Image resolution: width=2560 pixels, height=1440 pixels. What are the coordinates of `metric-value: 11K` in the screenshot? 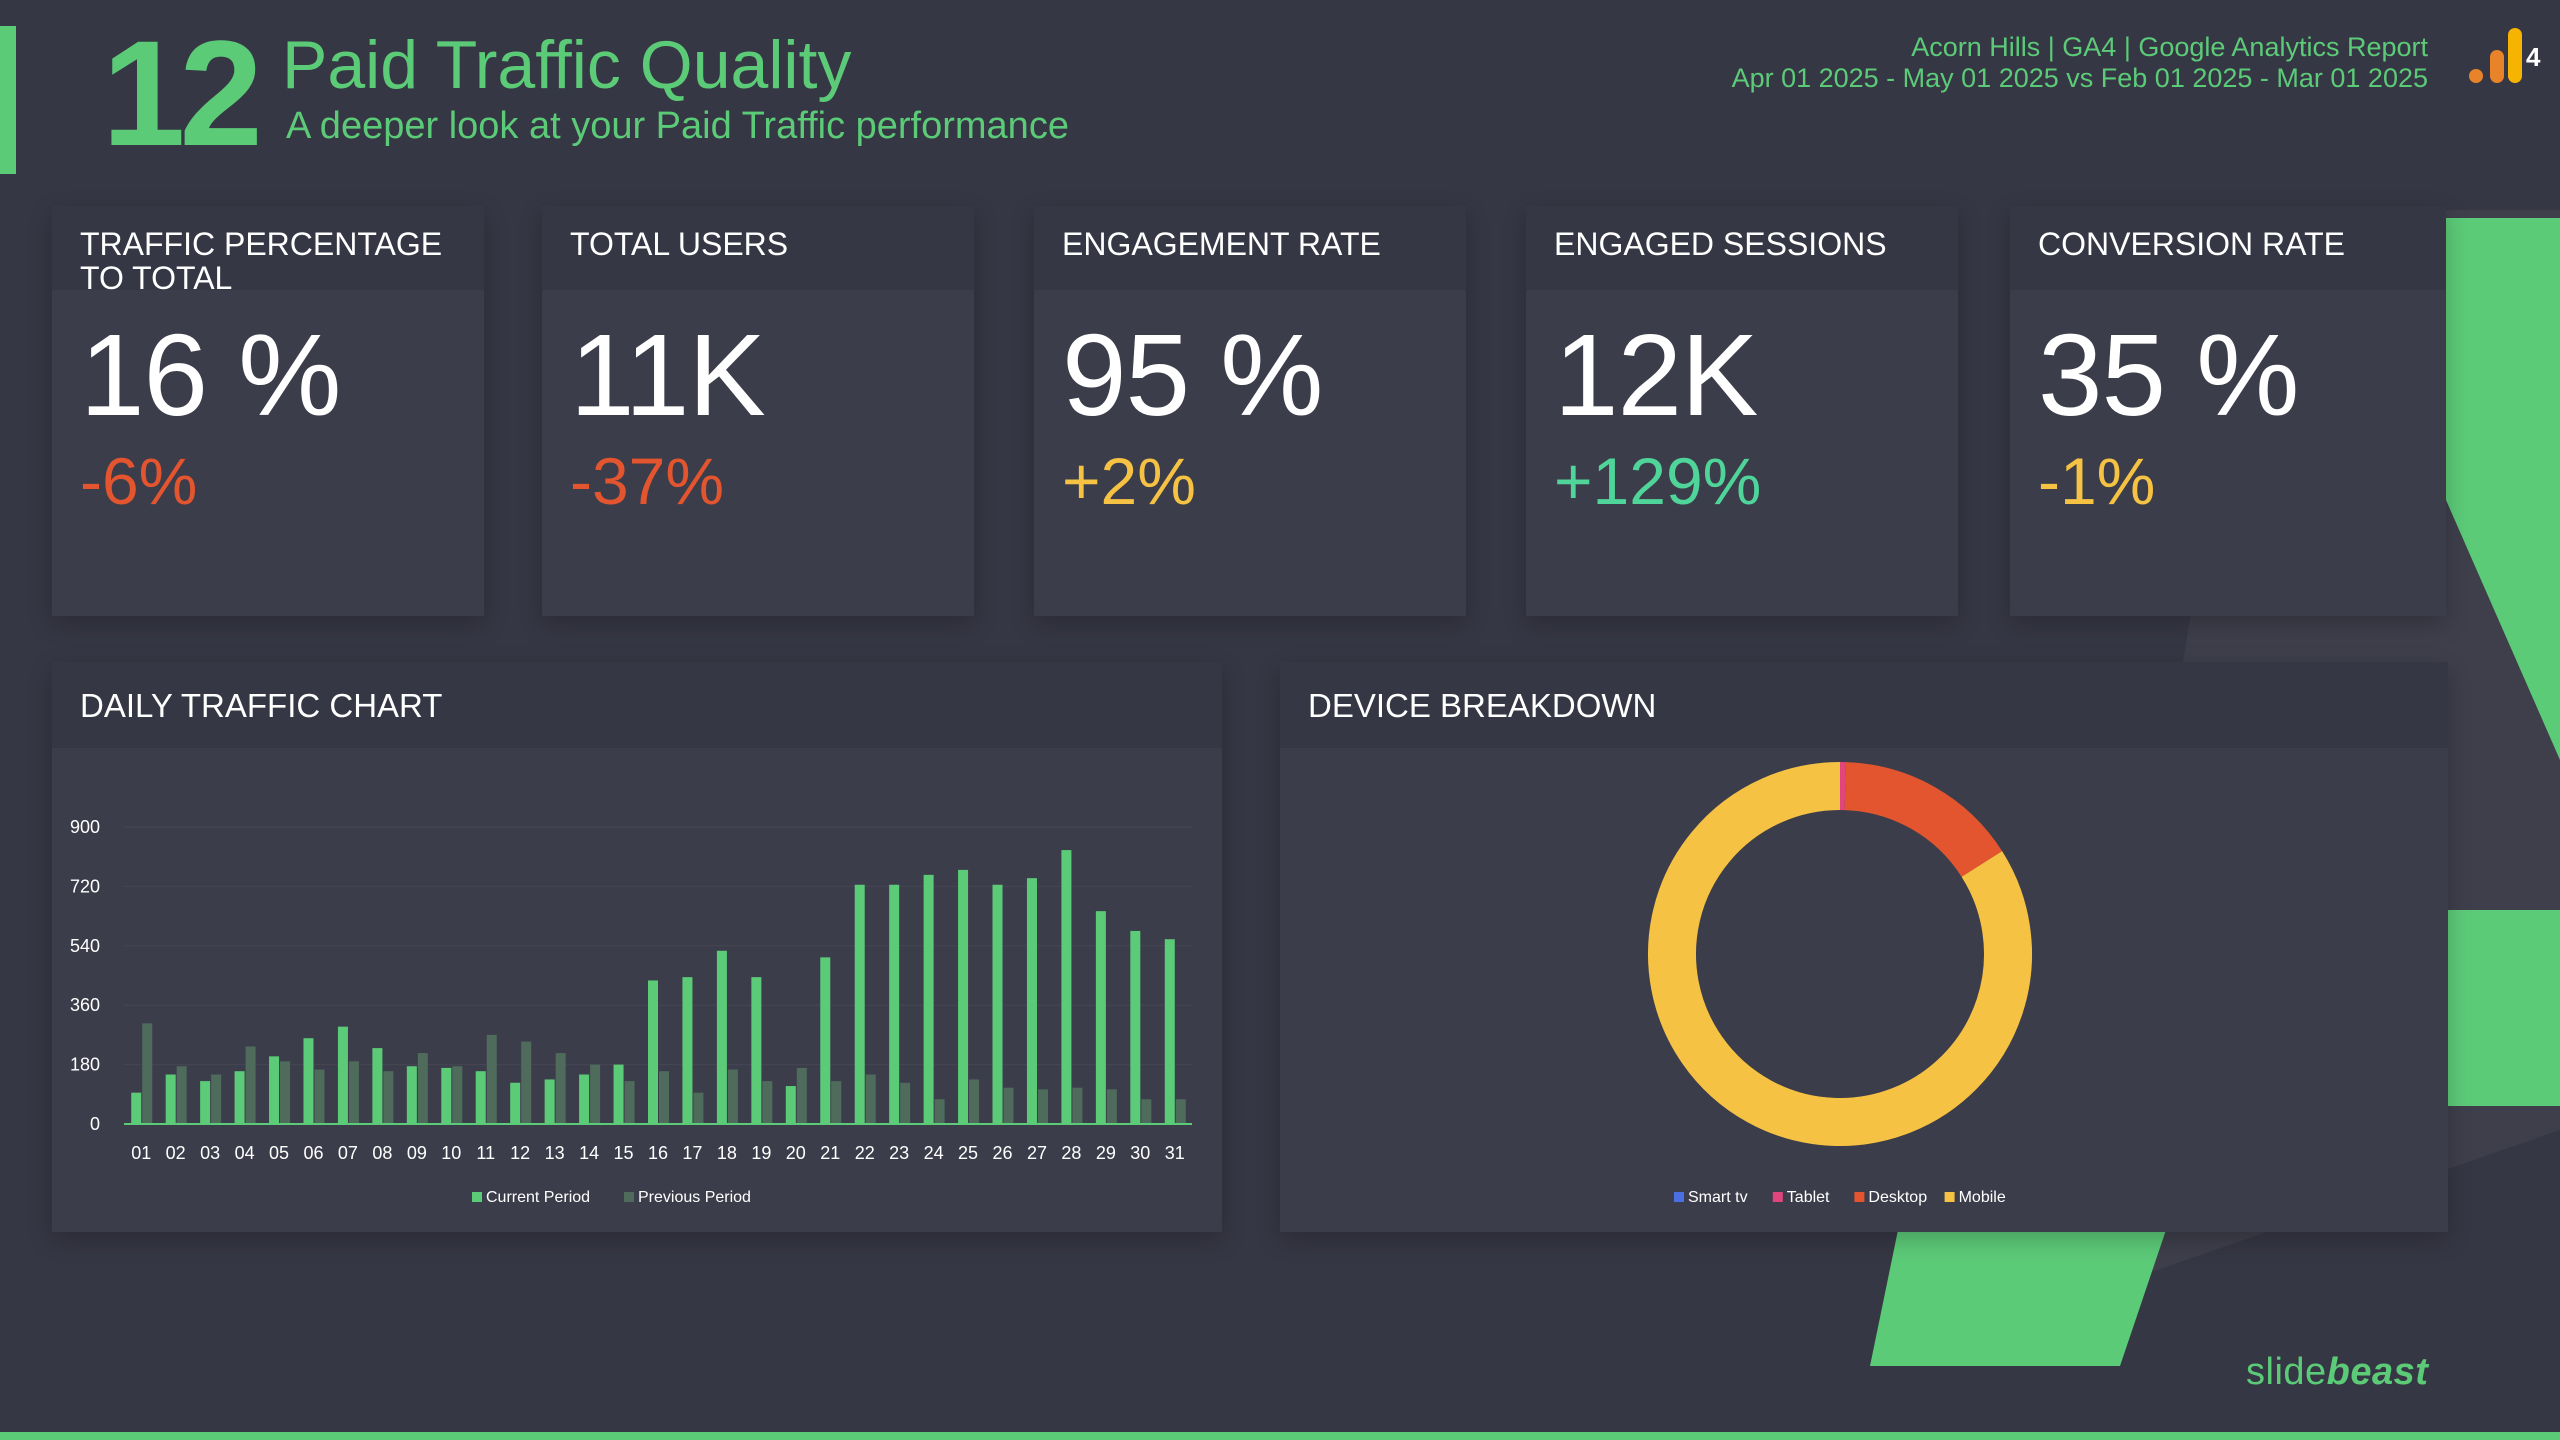 It's located at (668, 375).